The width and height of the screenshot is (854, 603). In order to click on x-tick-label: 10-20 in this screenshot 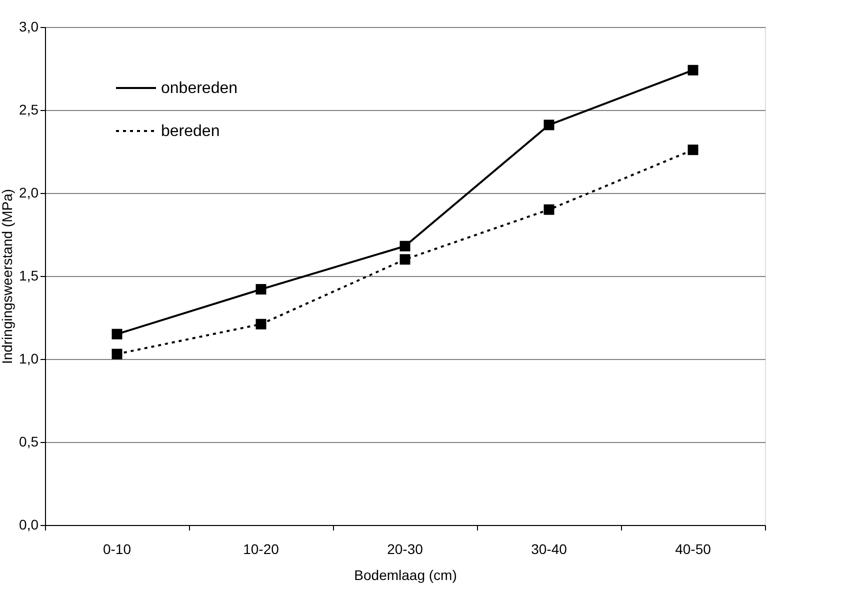, I will do `click(261, 549)`.